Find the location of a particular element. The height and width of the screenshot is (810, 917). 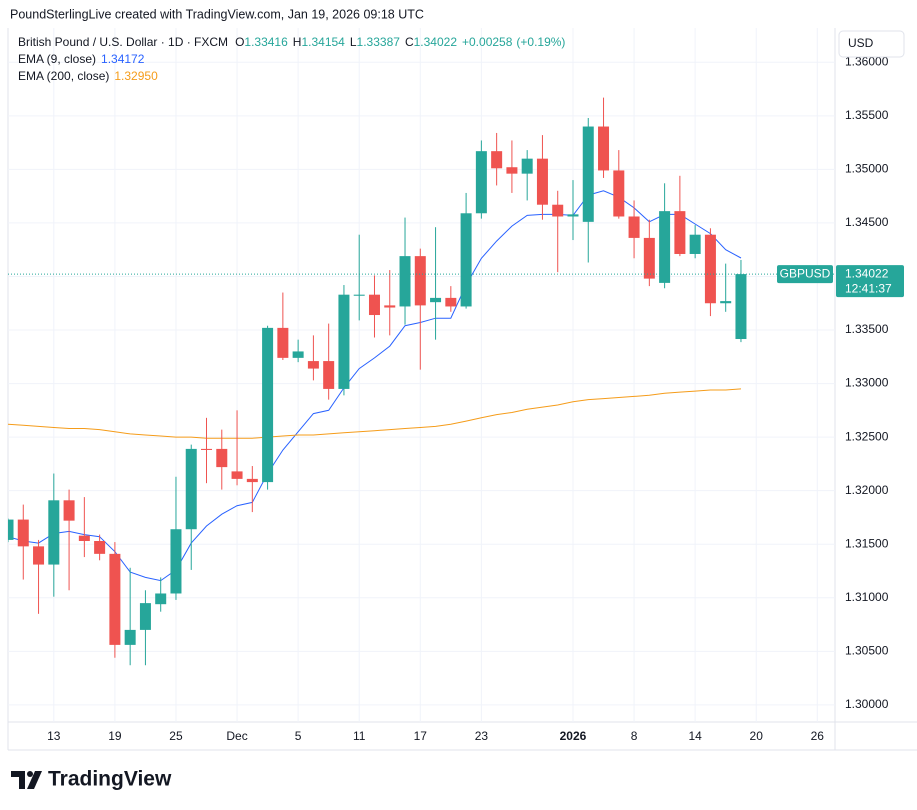

logo-icon-dot is located at coordinates (30, 774).